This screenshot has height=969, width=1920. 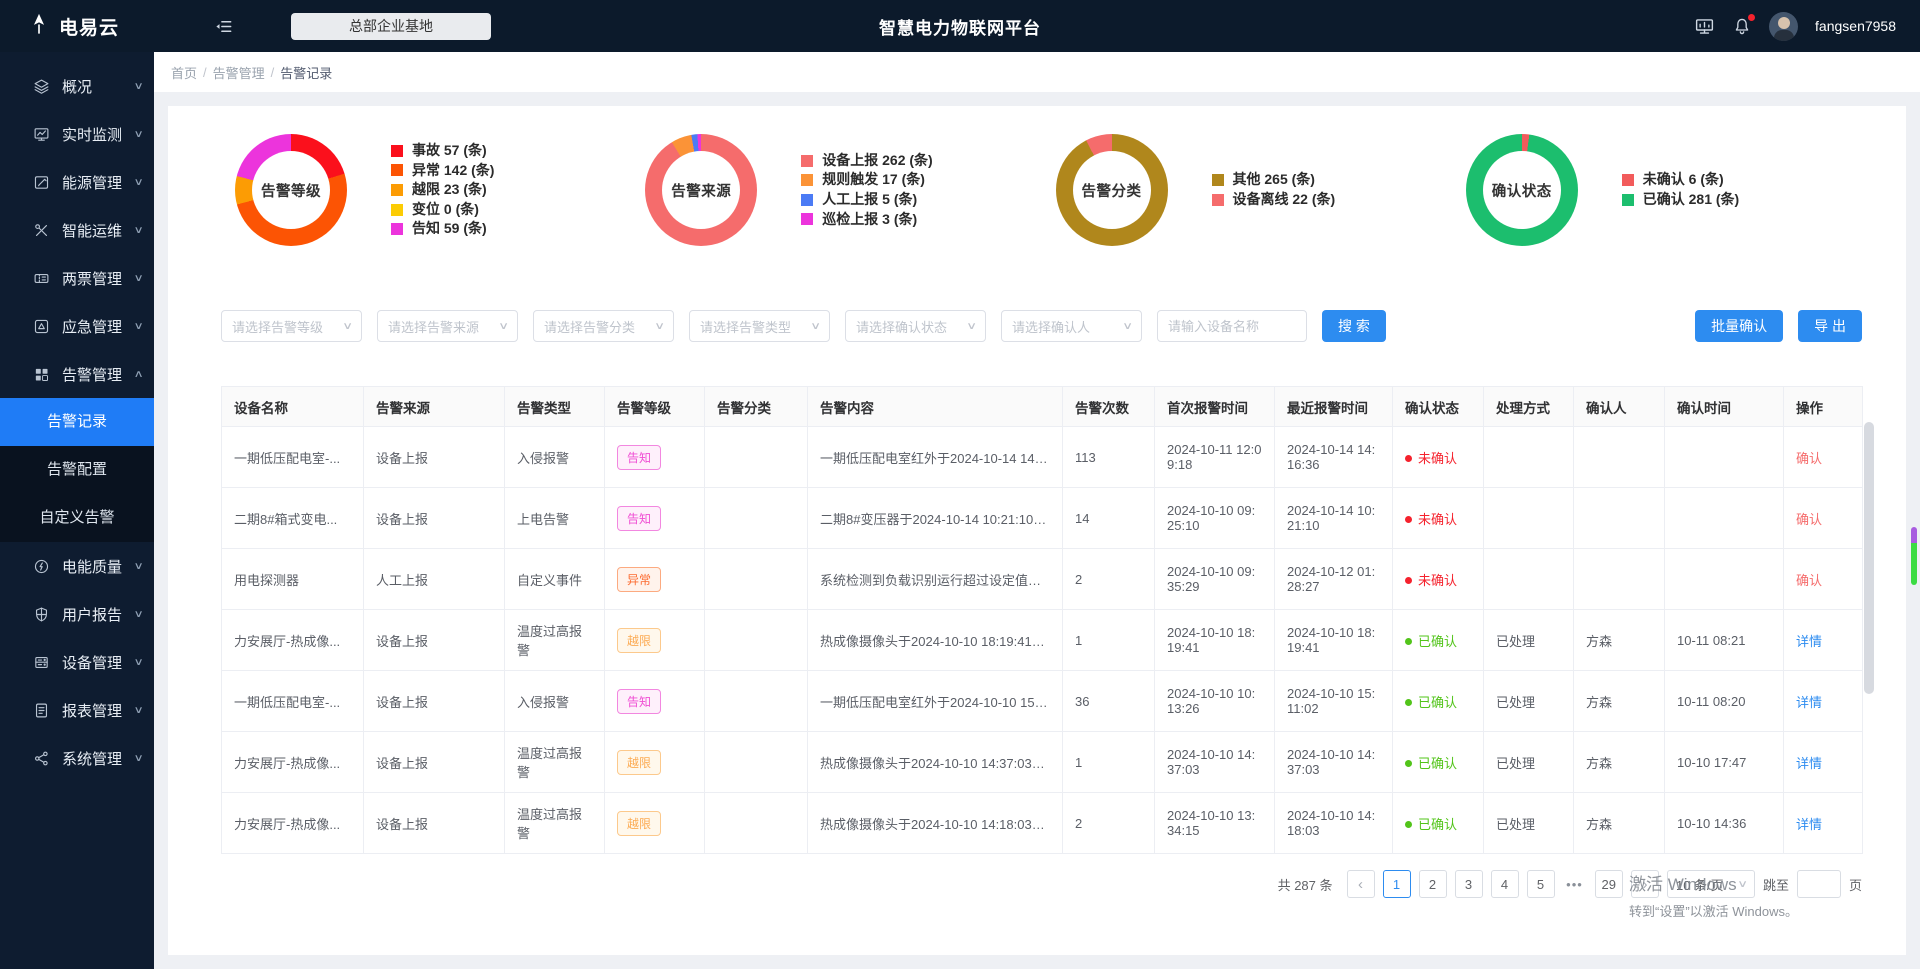 What do you see at coordinates (442, 210) in the screenshot?
I see `legend-item: 变位 0 (条)` at bounding box center [442, 210].